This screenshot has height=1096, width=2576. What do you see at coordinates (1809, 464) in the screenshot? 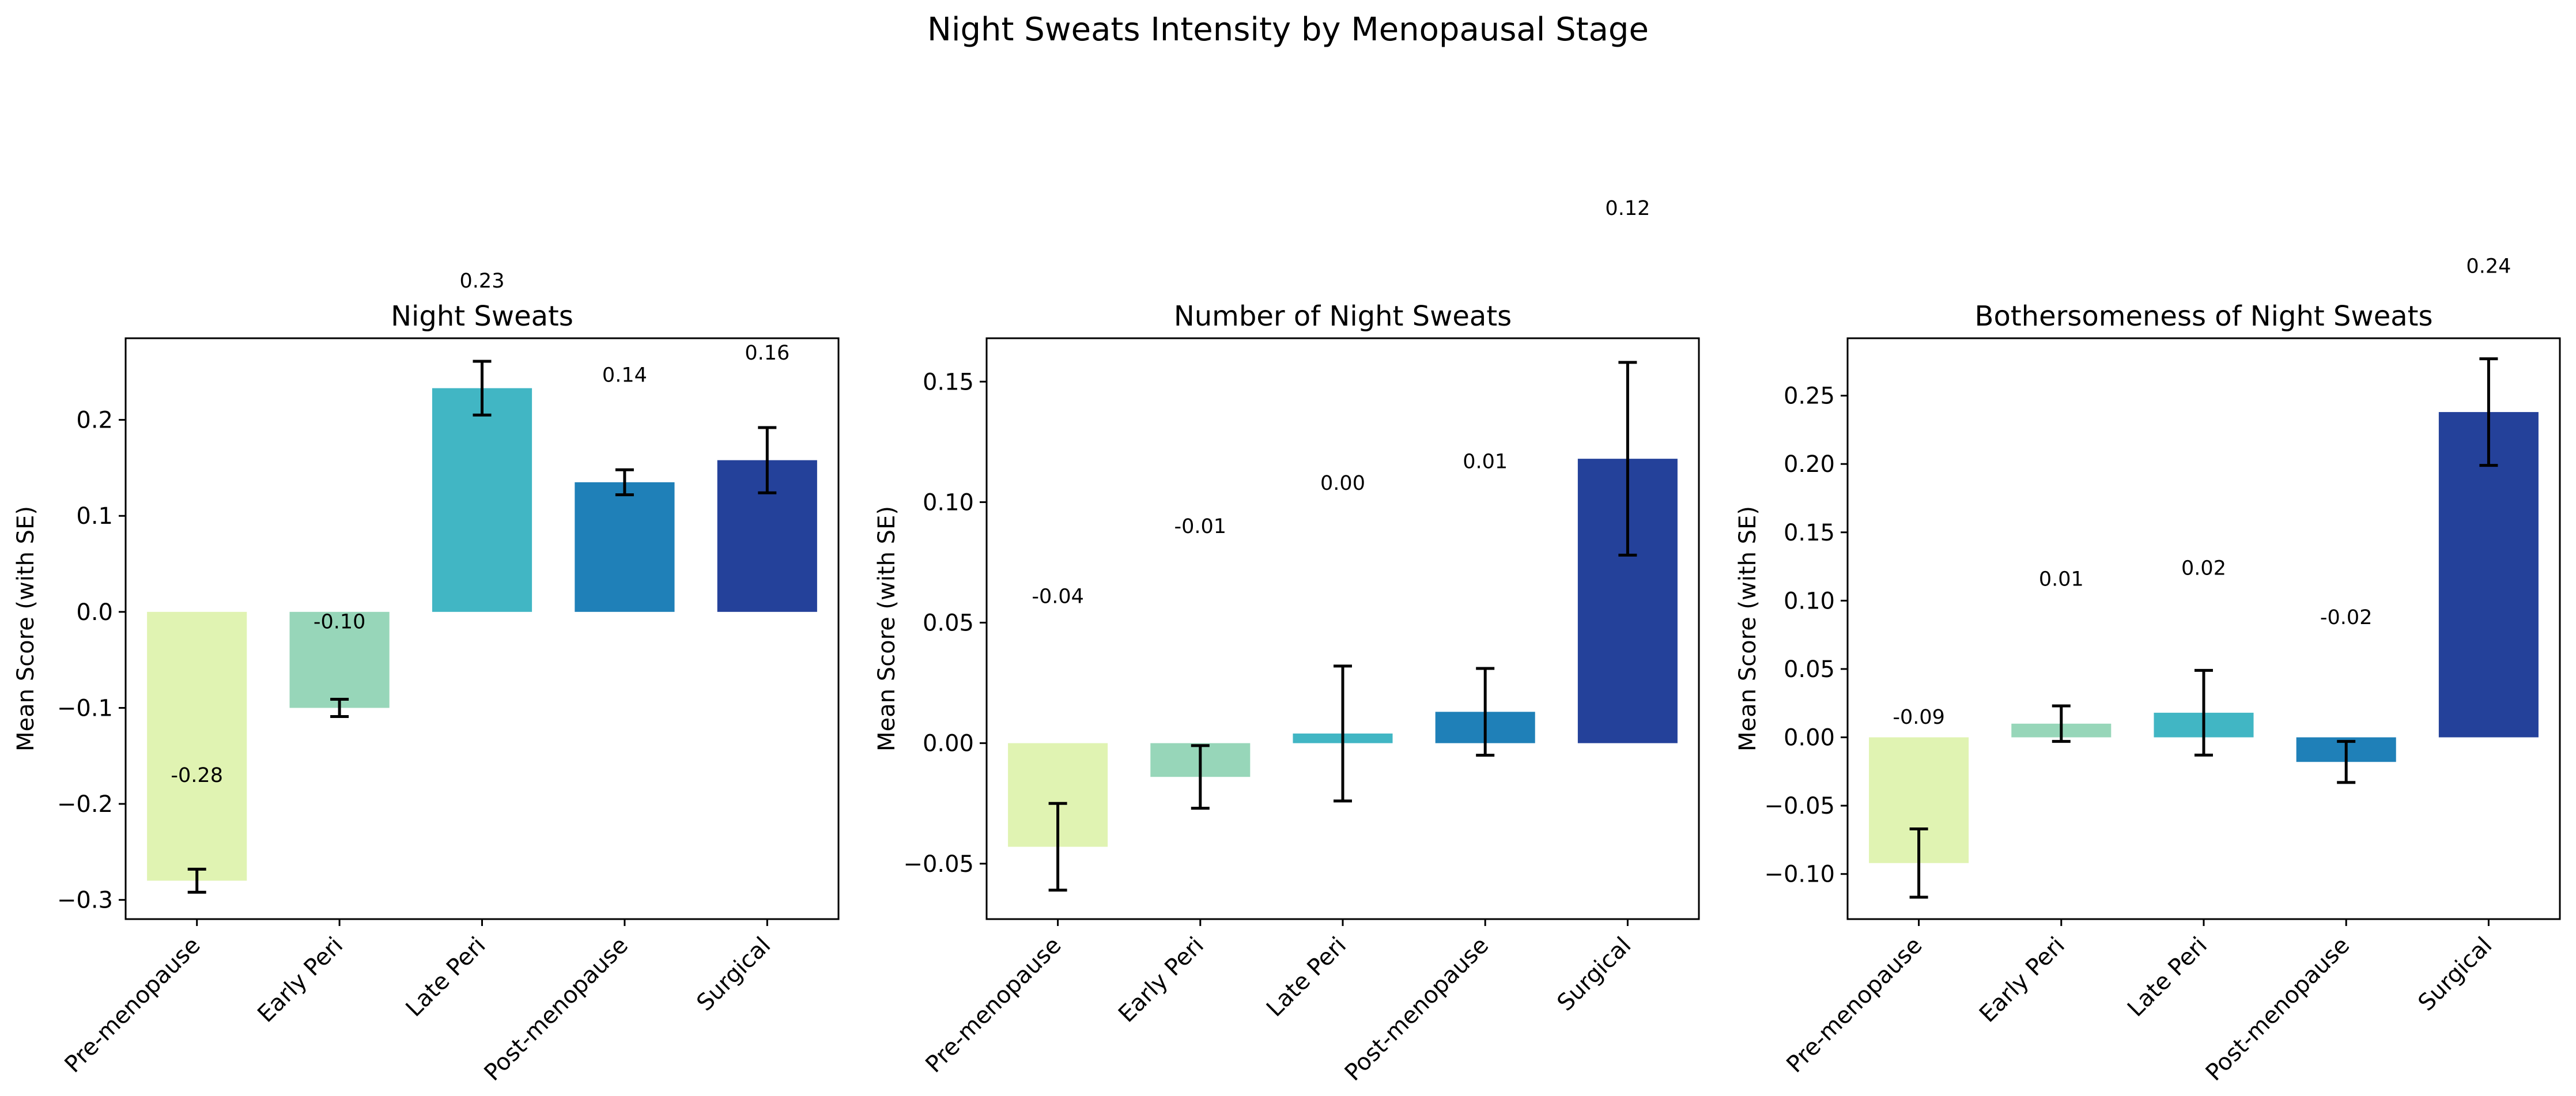
I see `y-tick-label: 0.20` at bounding box center [1809, 464].